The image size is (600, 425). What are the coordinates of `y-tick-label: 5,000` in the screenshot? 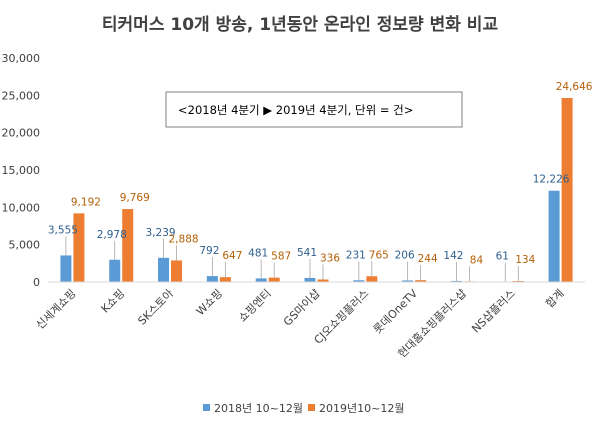 It's located at (25, 245).